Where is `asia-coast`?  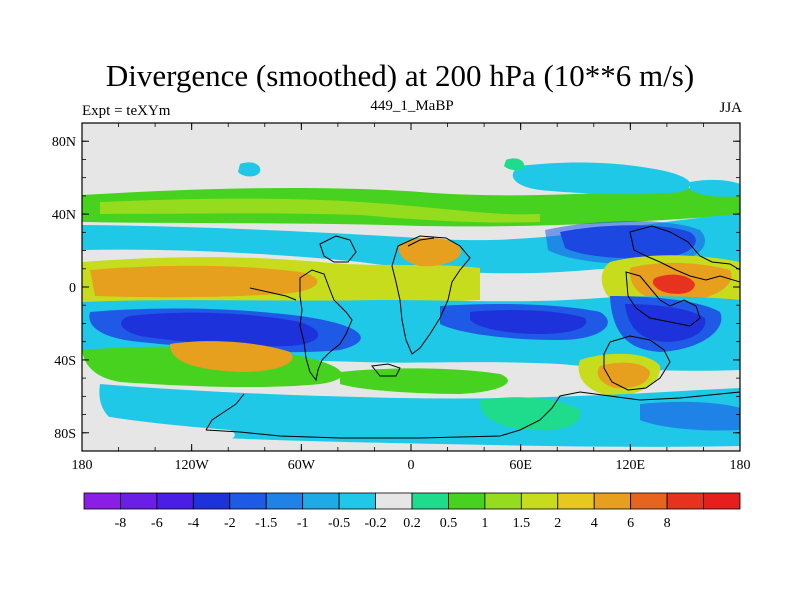 asia-coast is located at coordinates (684, 254).